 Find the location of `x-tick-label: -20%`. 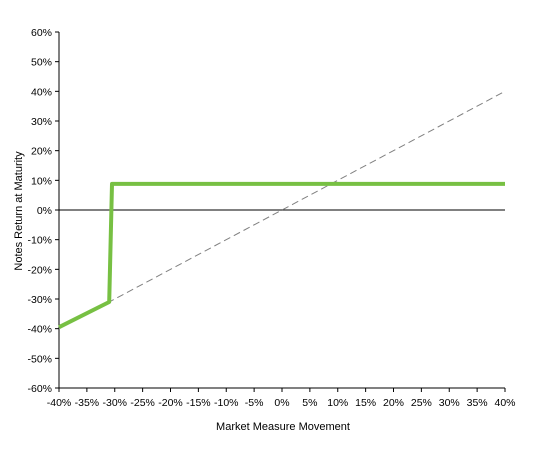

x-tick-label: -20% is located at coordinates (170, 403).